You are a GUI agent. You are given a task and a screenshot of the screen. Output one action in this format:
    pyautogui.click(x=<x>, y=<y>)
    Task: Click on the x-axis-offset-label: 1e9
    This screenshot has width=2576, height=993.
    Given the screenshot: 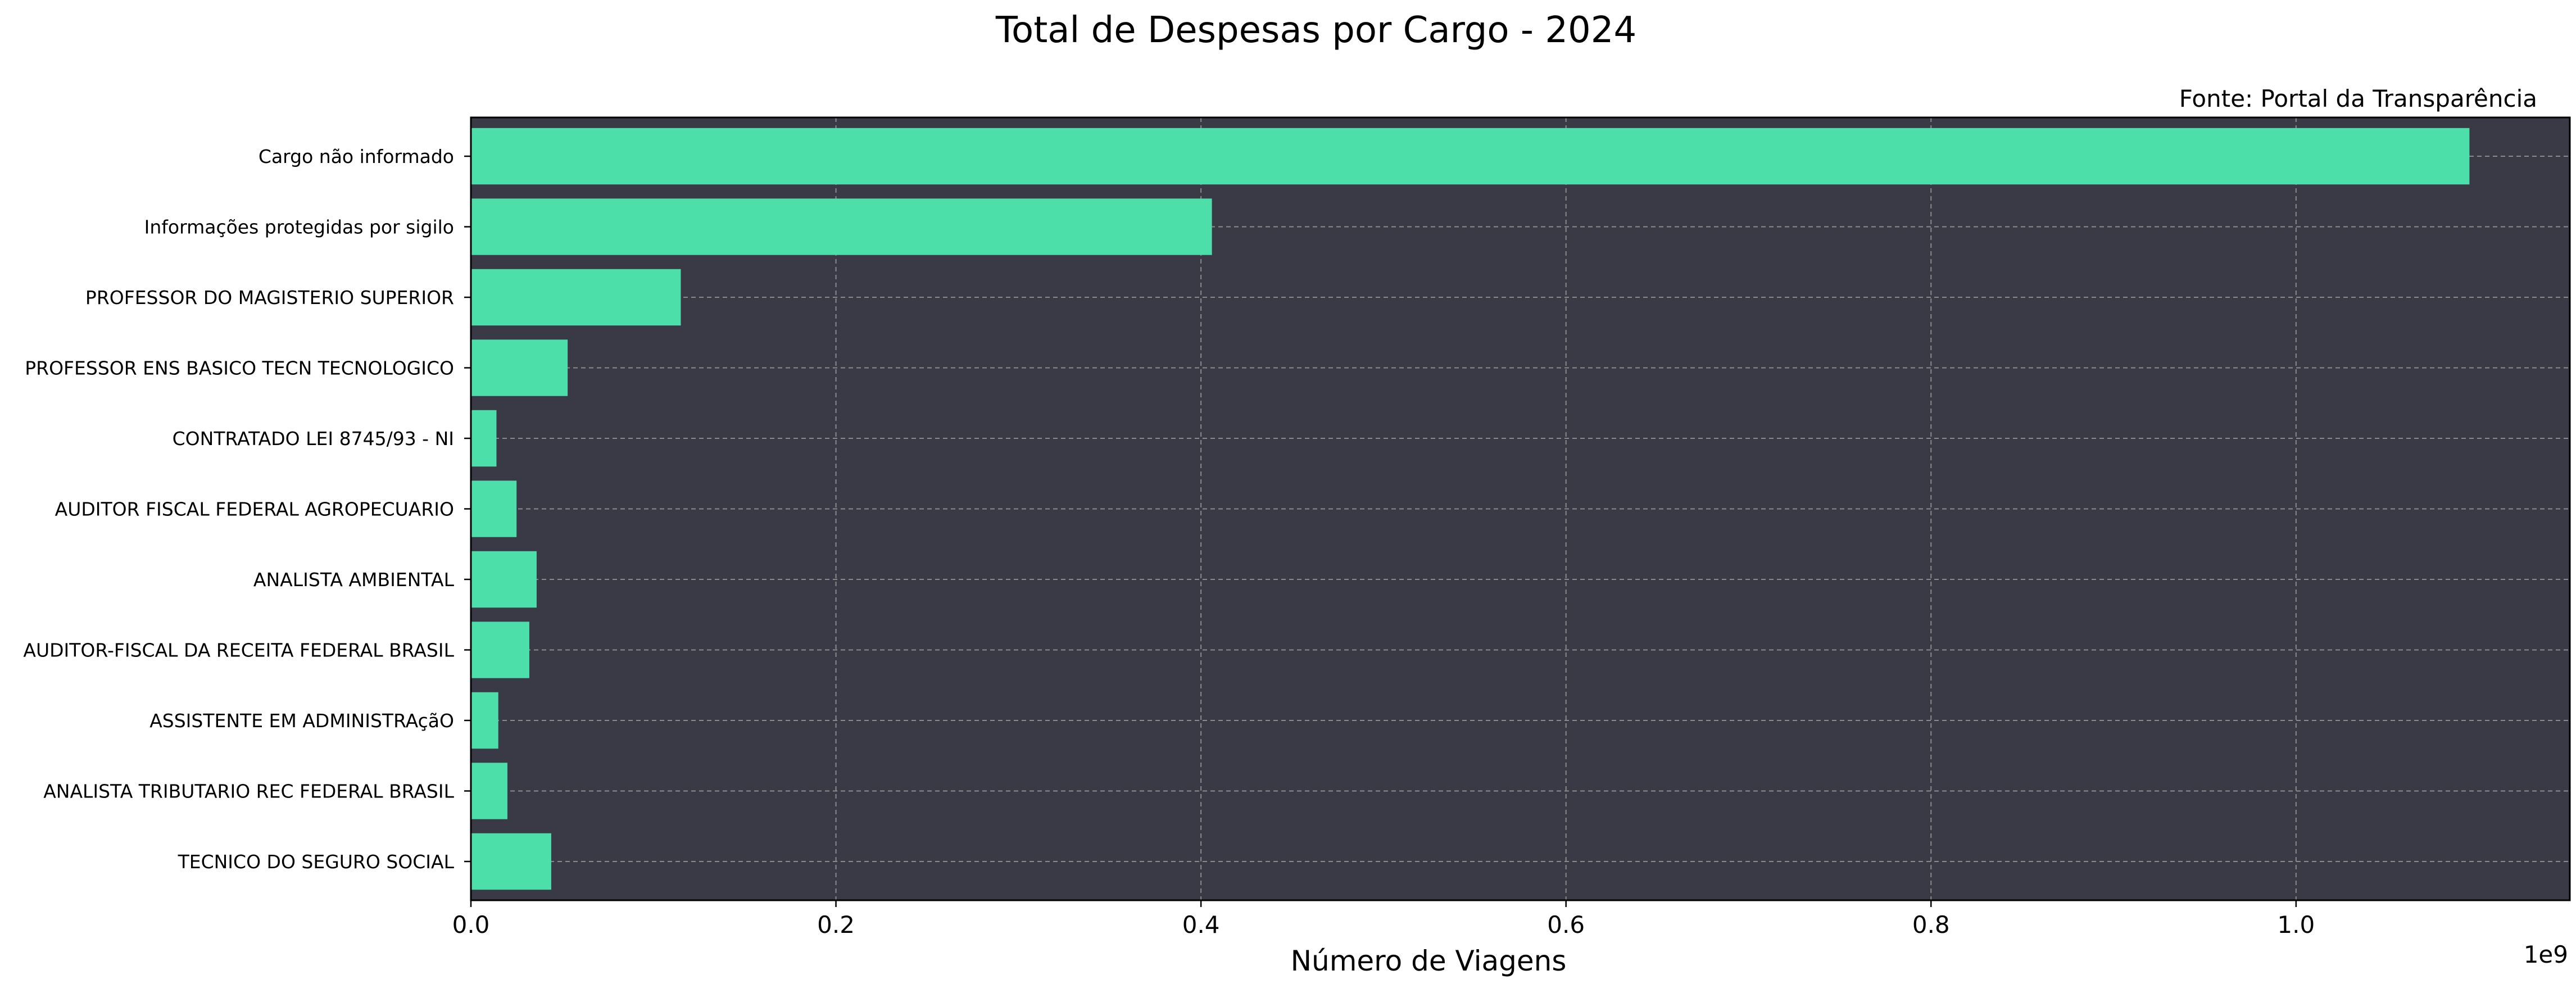 What is the action you would take?
    pyautogui.click(x=2546, y=954)
    